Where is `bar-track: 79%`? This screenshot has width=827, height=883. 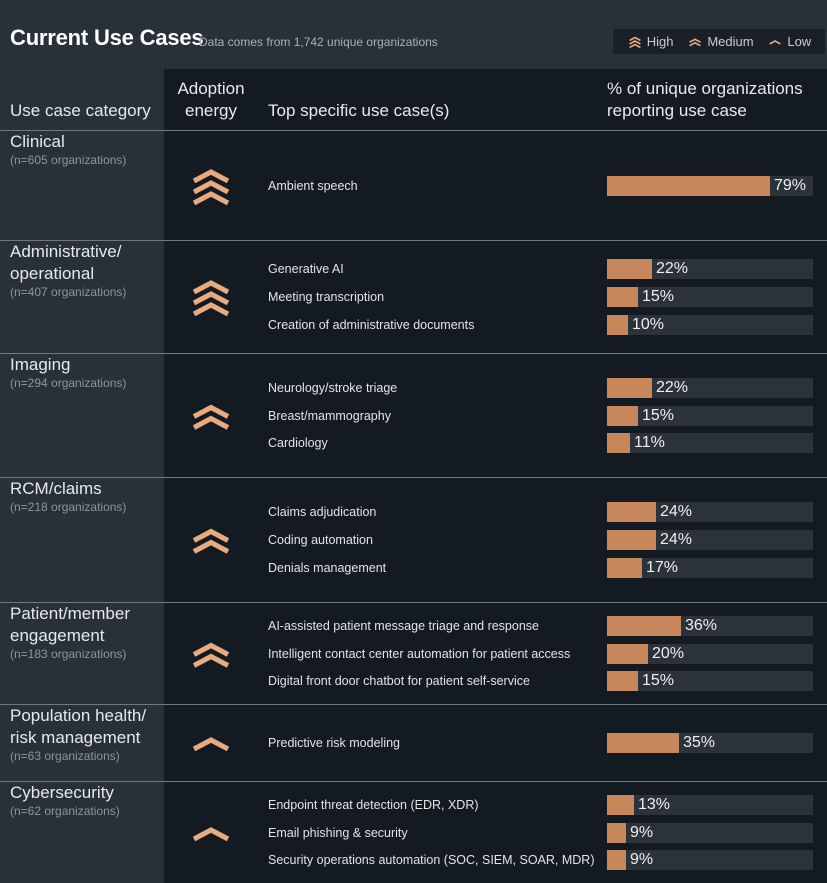
bar-track: 79% is located at coordinates (710, 185).